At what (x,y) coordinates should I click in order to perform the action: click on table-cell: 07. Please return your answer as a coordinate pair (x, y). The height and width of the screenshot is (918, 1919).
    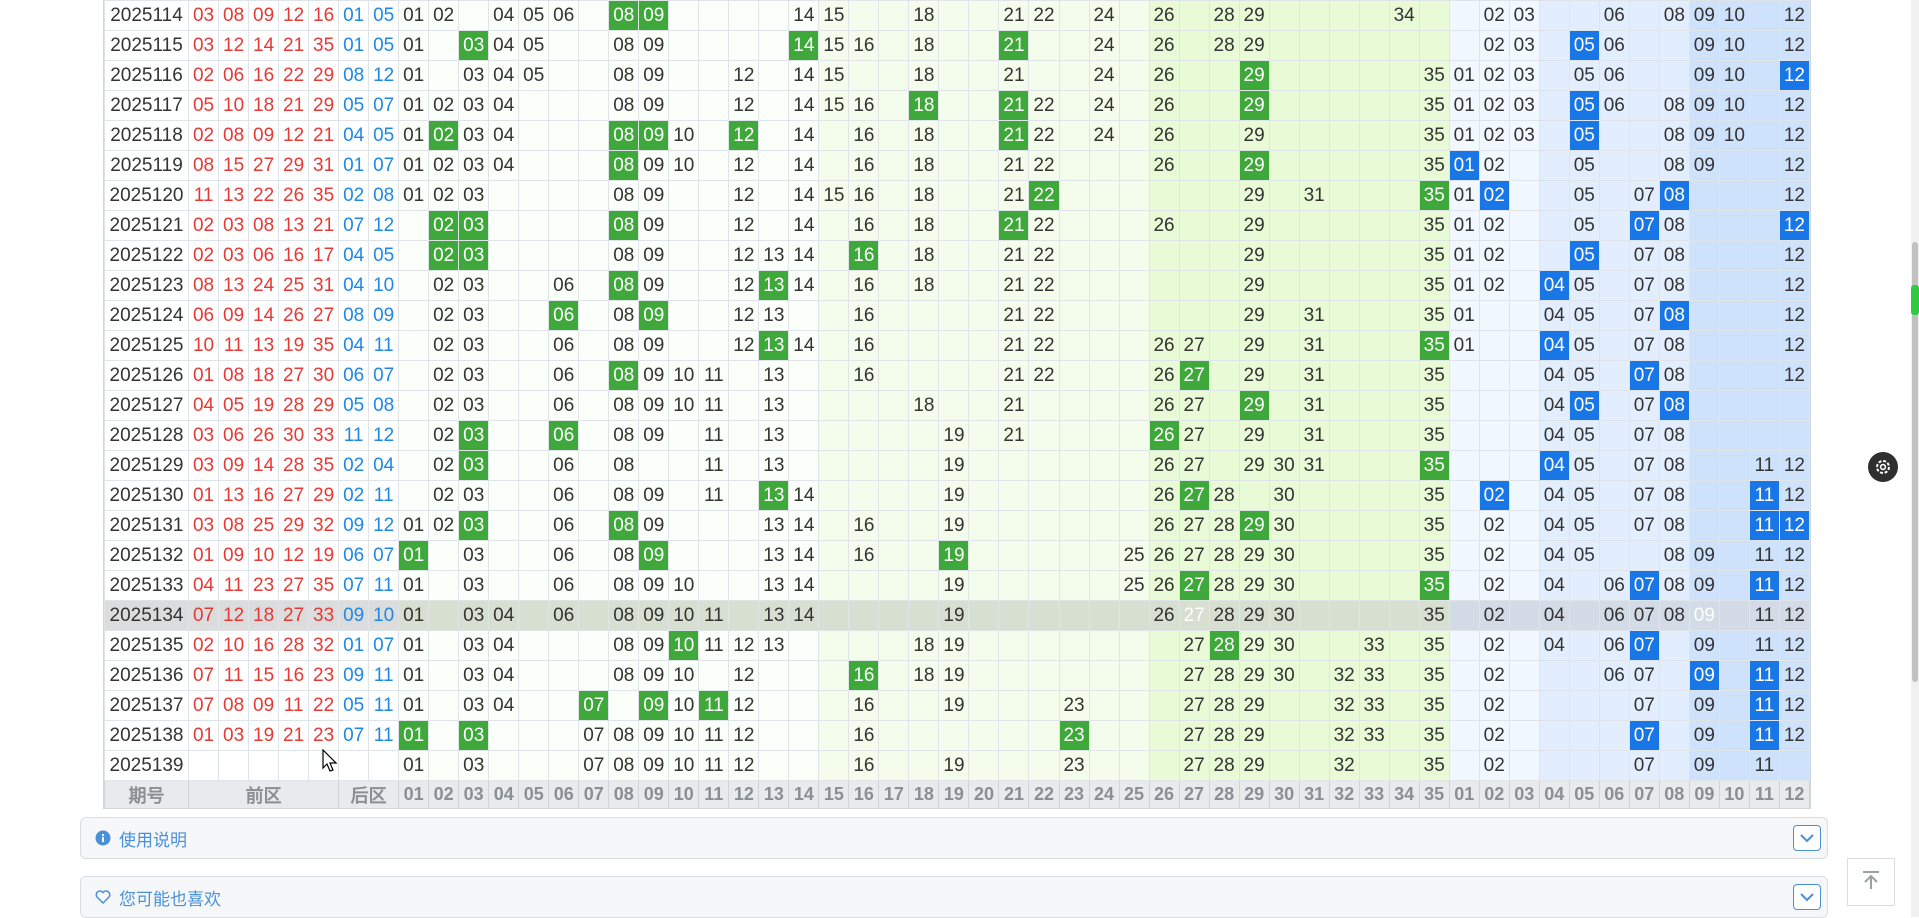
    Looking at the image, I should click on (1644, 405).